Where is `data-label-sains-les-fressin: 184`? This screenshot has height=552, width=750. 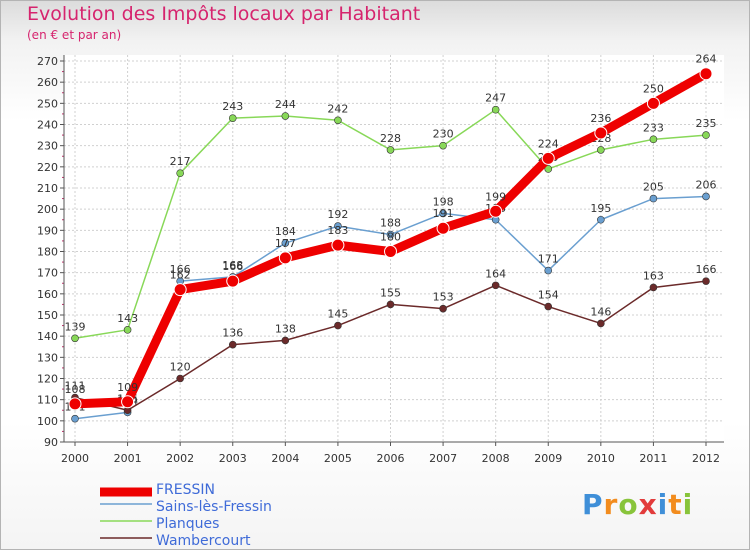 data-label-sains-les-fressin: 184 is located at coordinates (285, 231).